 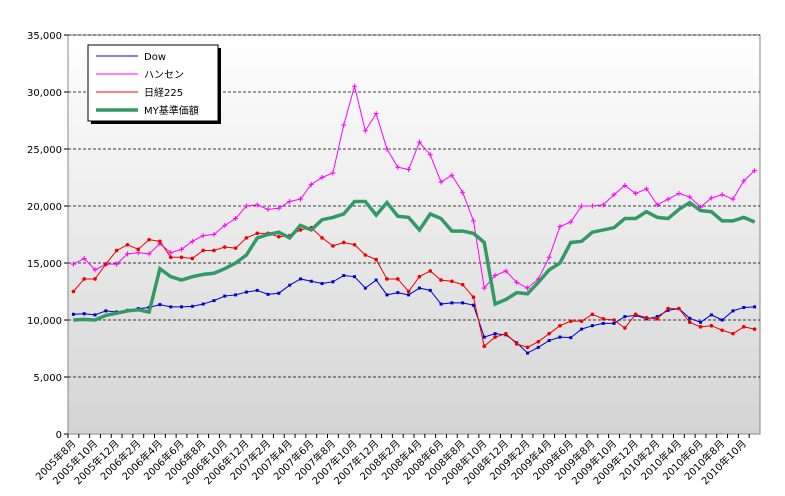 What do you see at coordinates (164, 75) in the screenshot?
I see `legend-label: ハンセン` at bounding box center [164, 75].